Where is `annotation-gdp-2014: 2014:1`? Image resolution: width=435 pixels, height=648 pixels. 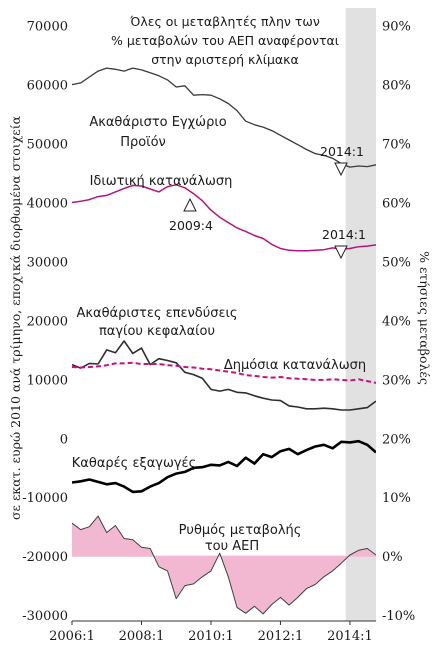
annotation-gdp-2014: 2014:1 is located at coordinates (342, 160).